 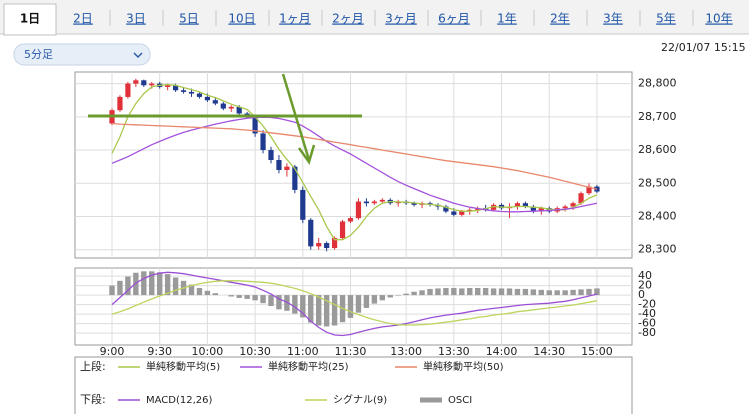 What do you see at coordinates (30, 19) in the screenshot?
I see `tab: 1日` at bounding box center [30, 19].